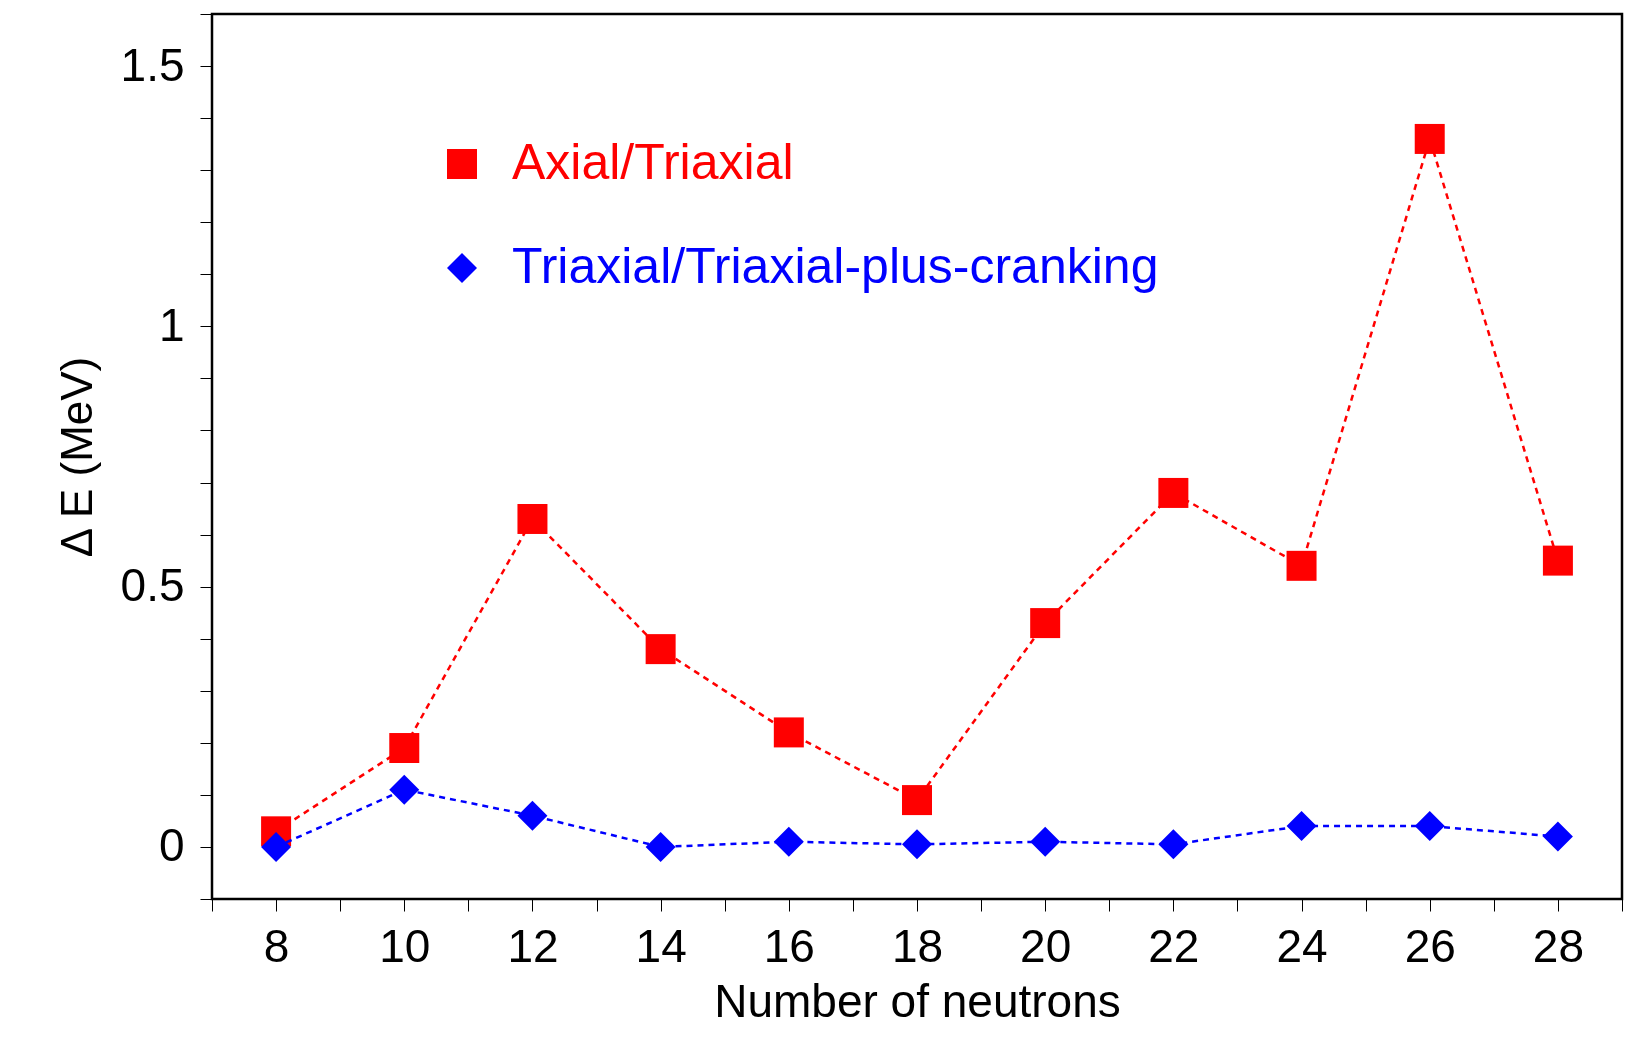 Image resolution: width=1635 pixels, height=1062 pixels. What do you see at coordinates (835, 266) in the screenshot?
I see `legend-label: Triaxial/Triaxial-plus-cranking` at bounding box center [835, 266].